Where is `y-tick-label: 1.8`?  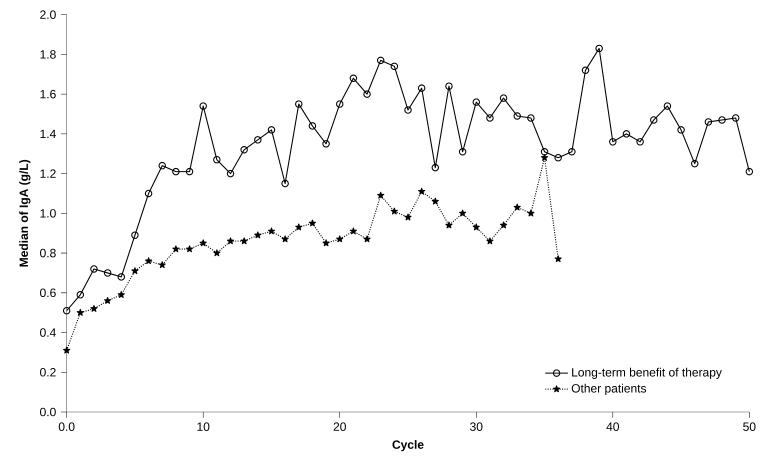
y-tick-label: 1.8 is located at coordinates (48, 54).